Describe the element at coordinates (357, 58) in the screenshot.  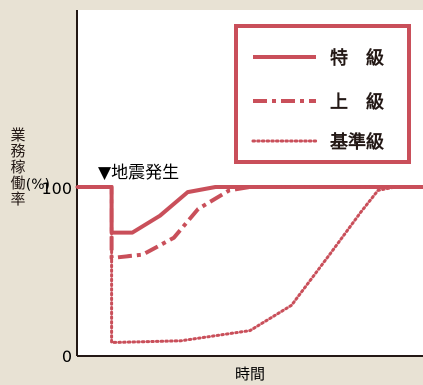
I see `legend-label-0: 特 級` at that location.